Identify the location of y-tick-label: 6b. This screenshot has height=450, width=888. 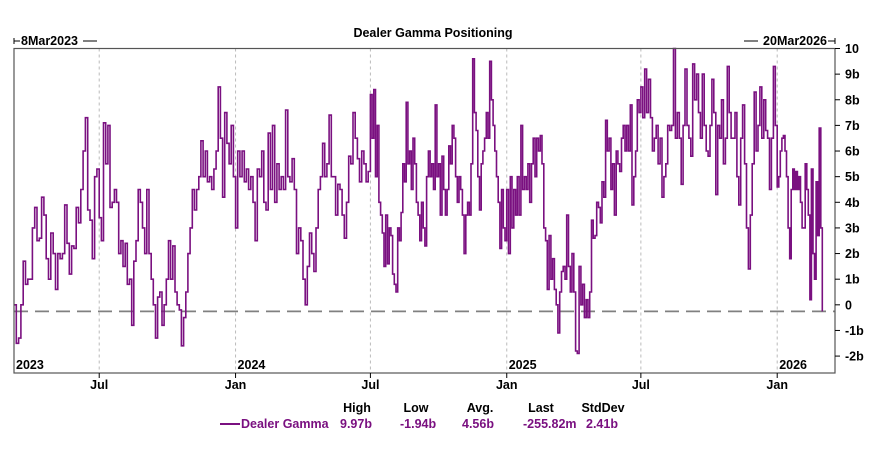
(852, 152).